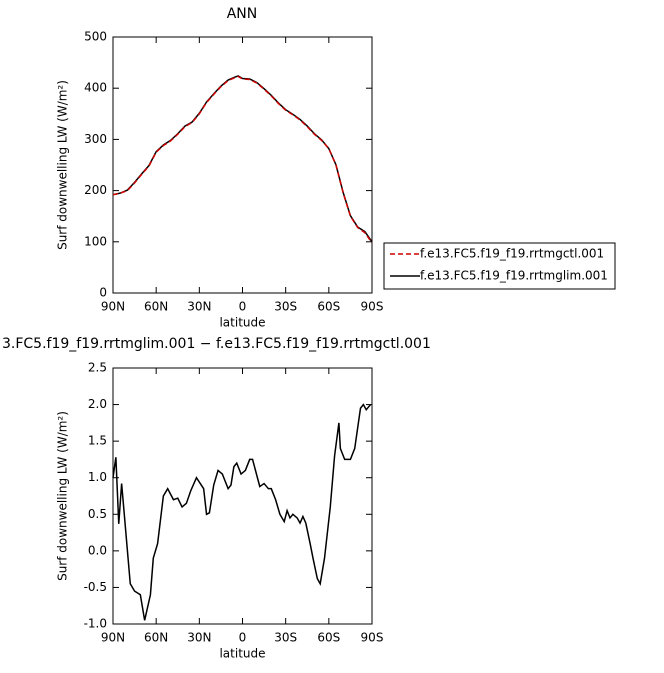 The width and height of the screenshot is (664, 673). Describe the element at coordinates (97, 368) in the screenshot. I see `y-tick-label: 2.5` at that location.